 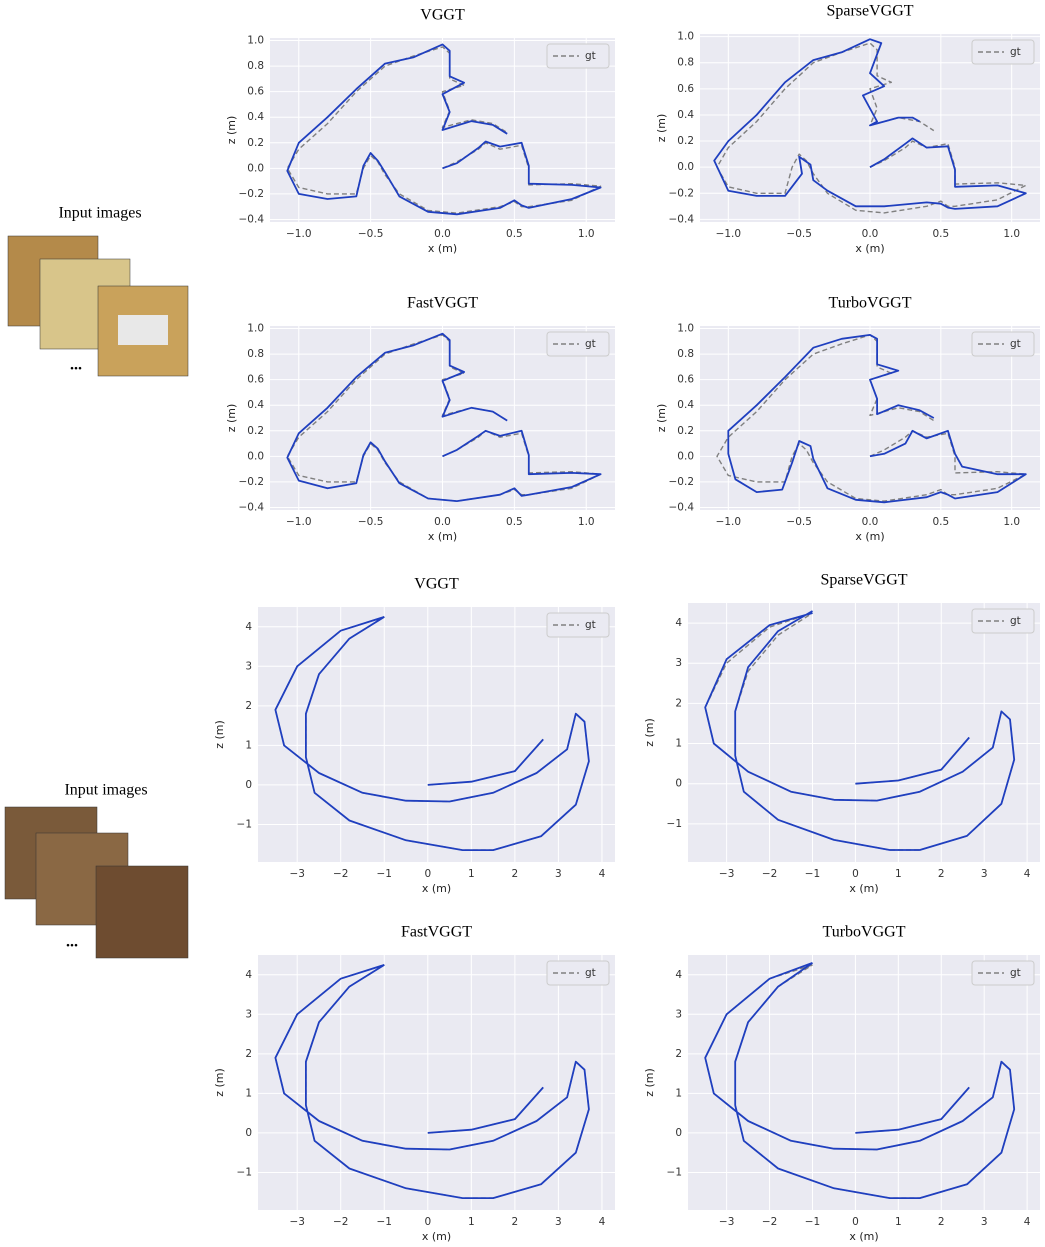 What do you see at coordinates (442, 303) in the screenshot?
I see `chart-title: FastVGGT` at bounding box center [442, 303].